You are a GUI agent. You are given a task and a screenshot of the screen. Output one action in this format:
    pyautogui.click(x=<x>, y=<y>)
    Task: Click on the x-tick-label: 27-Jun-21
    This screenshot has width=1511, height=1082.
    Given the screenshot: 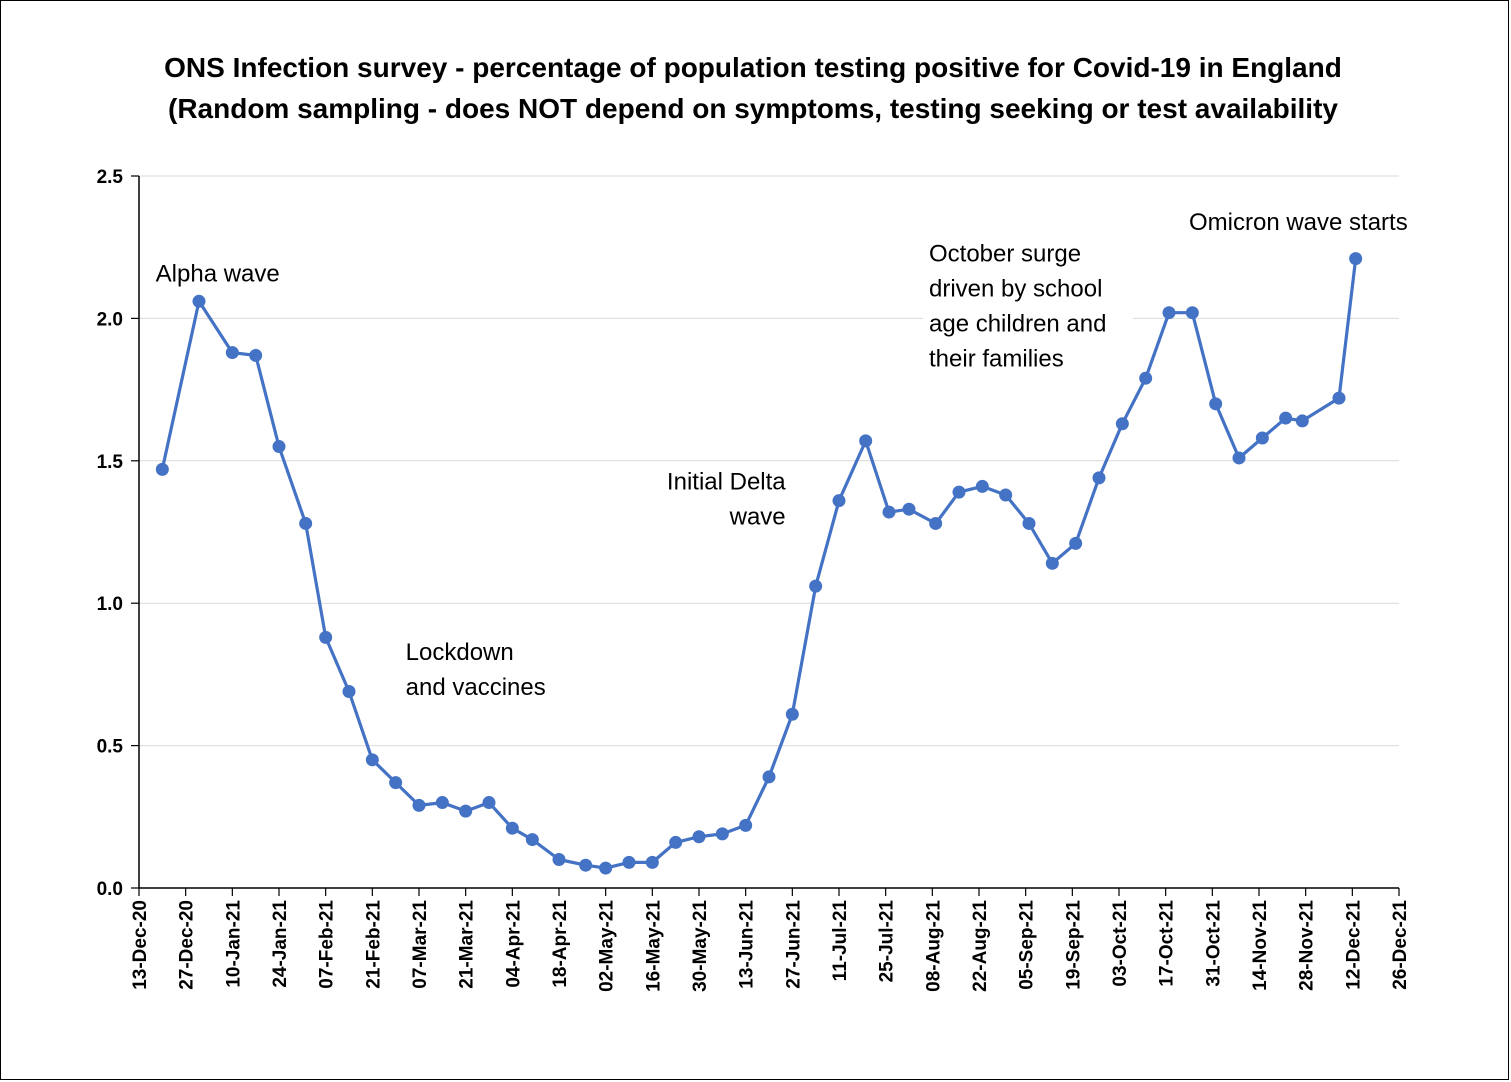 What is the action you would take?
    pyautogui.click(x=793, y=944)
    